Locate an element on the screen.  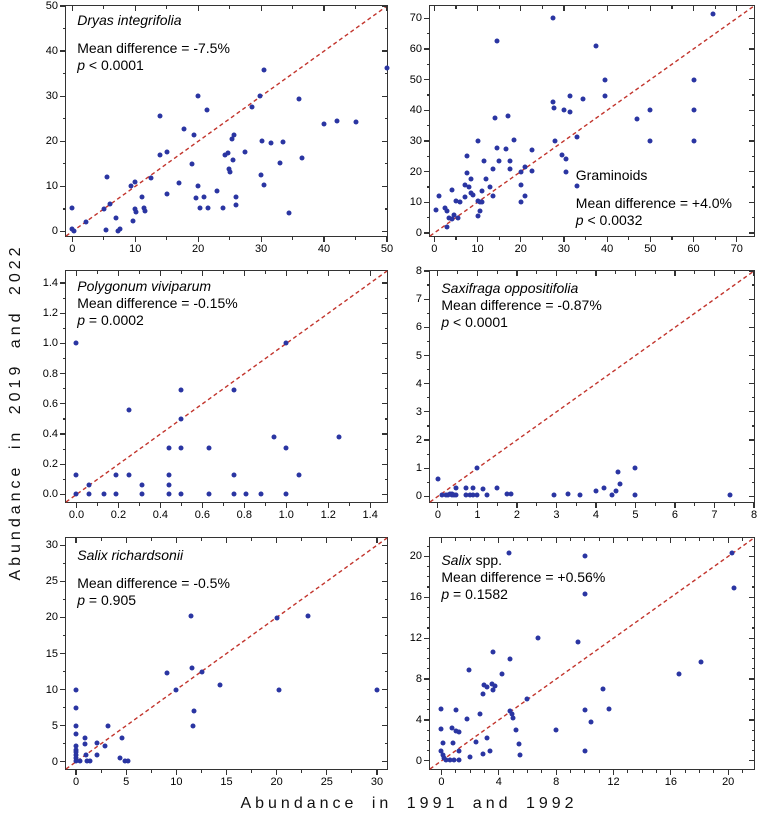
y-tick-label: 25 is located at coordinates (51, 581).